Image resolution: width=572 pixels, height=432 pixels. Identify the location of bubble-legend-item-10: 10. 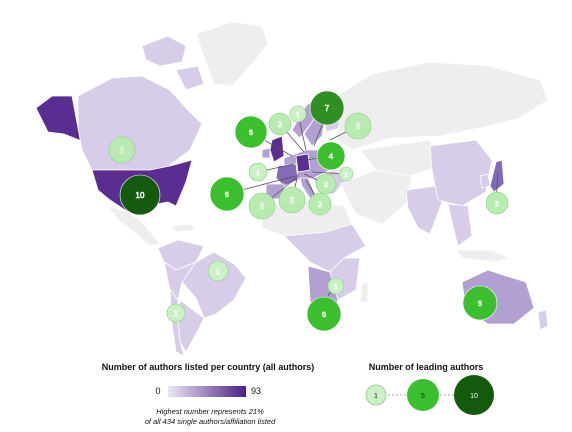
(474, 395).